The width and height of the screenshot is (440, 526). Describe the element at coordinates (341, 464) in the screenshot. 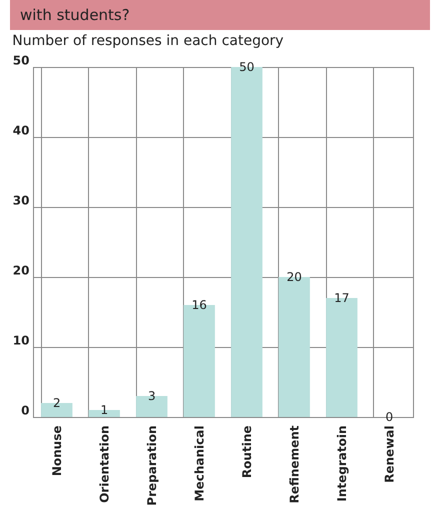

I see `x-tick-label: Integratoin` at that location.